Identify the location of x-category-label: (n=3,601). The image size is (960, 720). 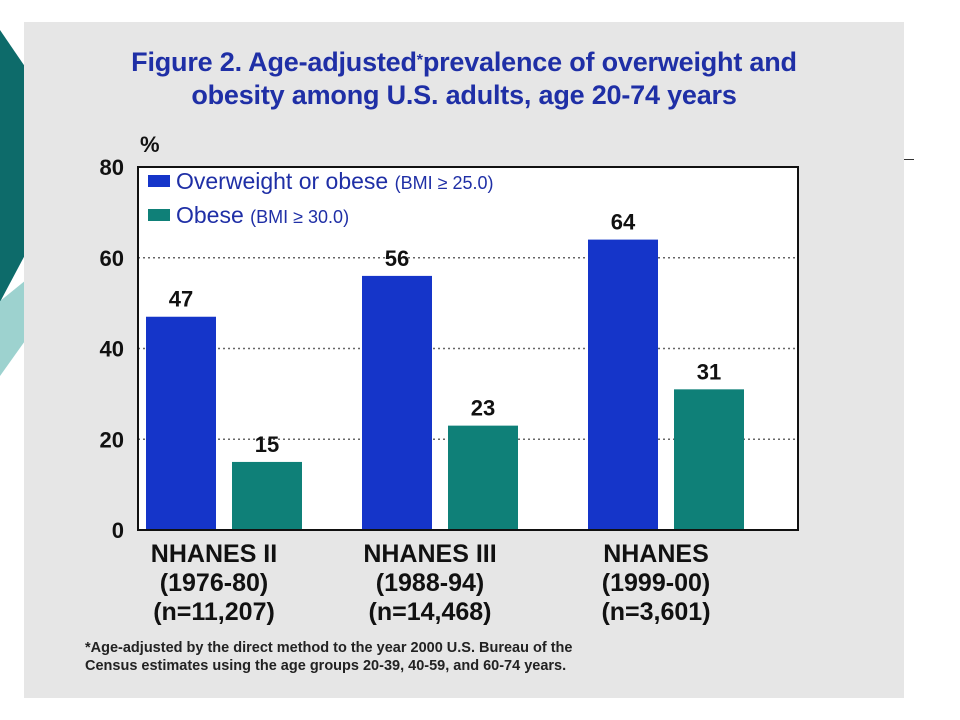
(655, 612).